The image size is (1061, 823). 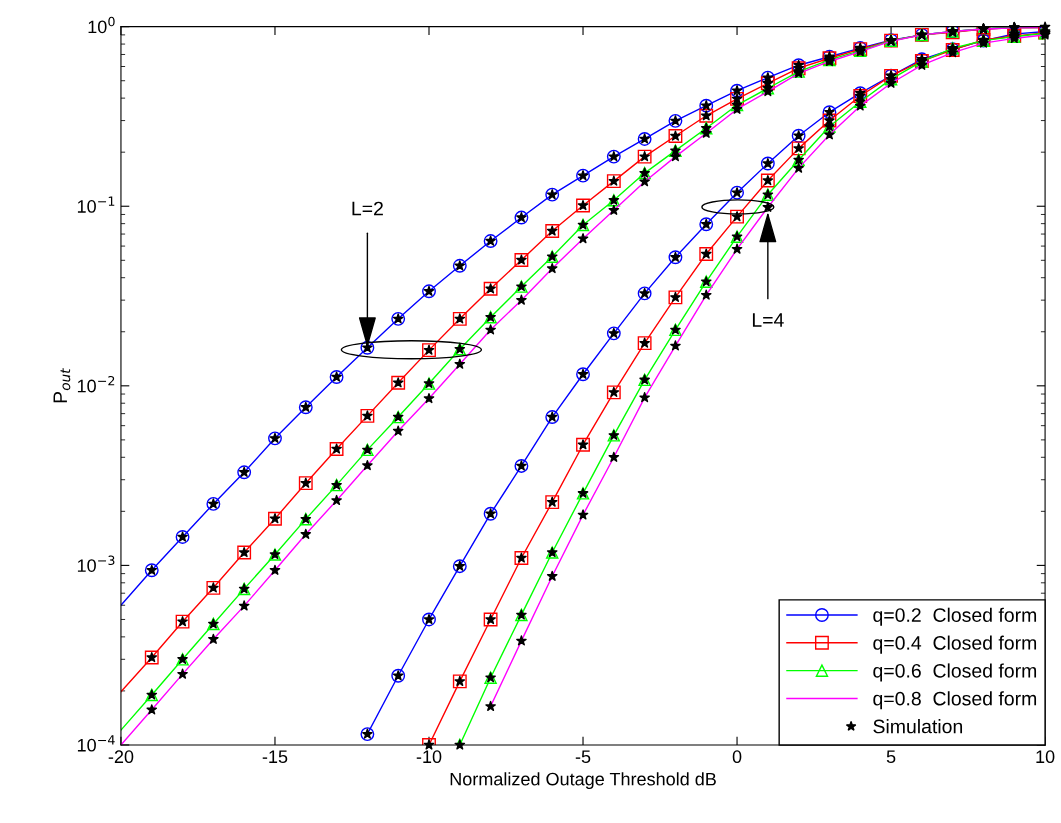 I want to click on legend-label: q=0.2 Closed form, so click(x=955, y=616).